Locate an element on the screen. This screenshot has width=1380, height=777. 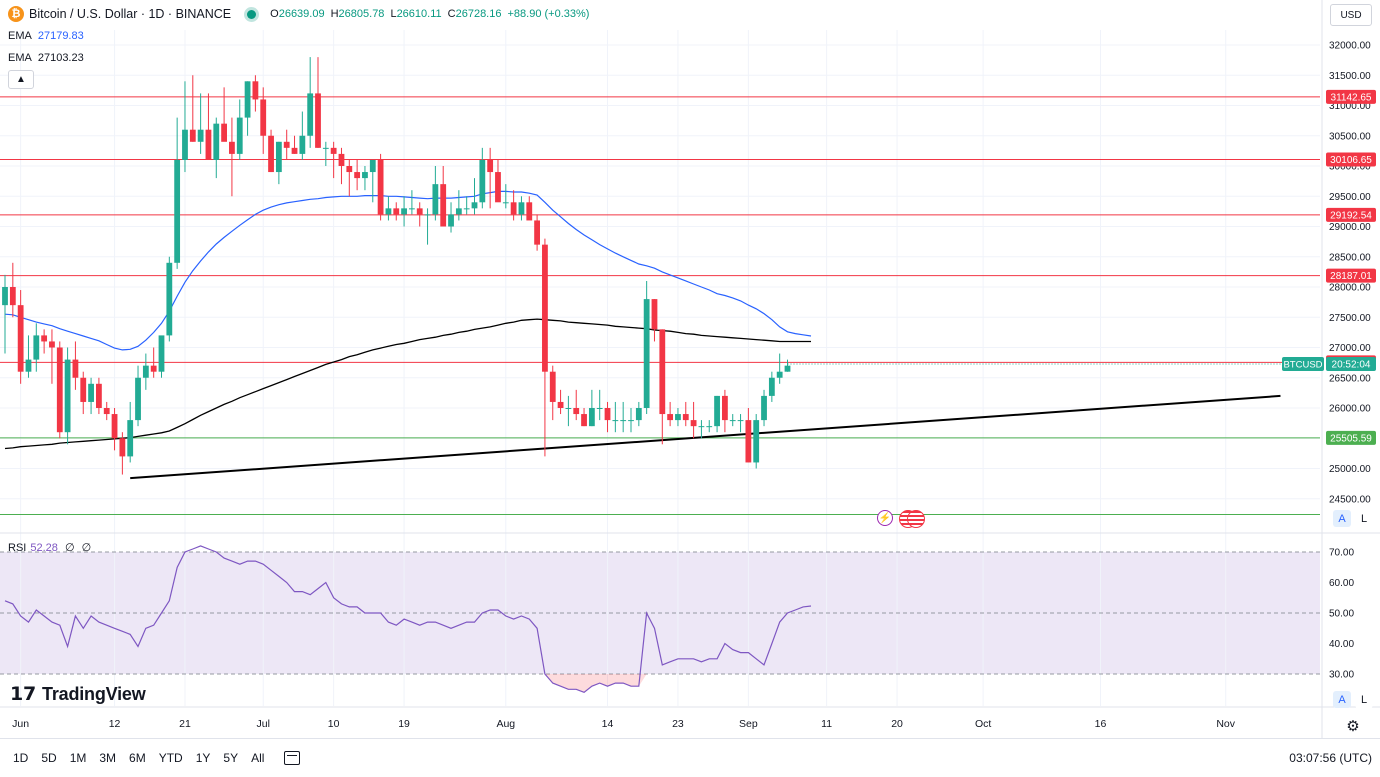
time-label: 16 is located at coordinates (1101, 724).